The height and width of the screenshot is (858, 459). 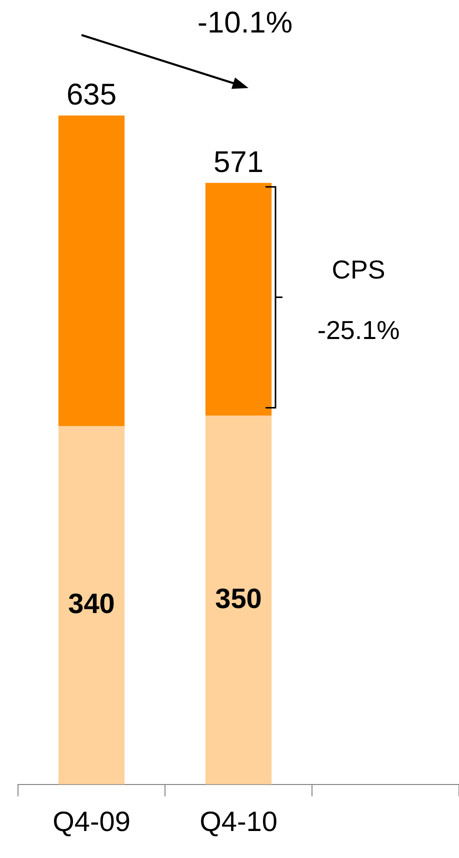 What do you see at coordinates (91, 821) in the screenshot?
I see `x-tick-label: Q4-09` at bounding box center [91, 821].